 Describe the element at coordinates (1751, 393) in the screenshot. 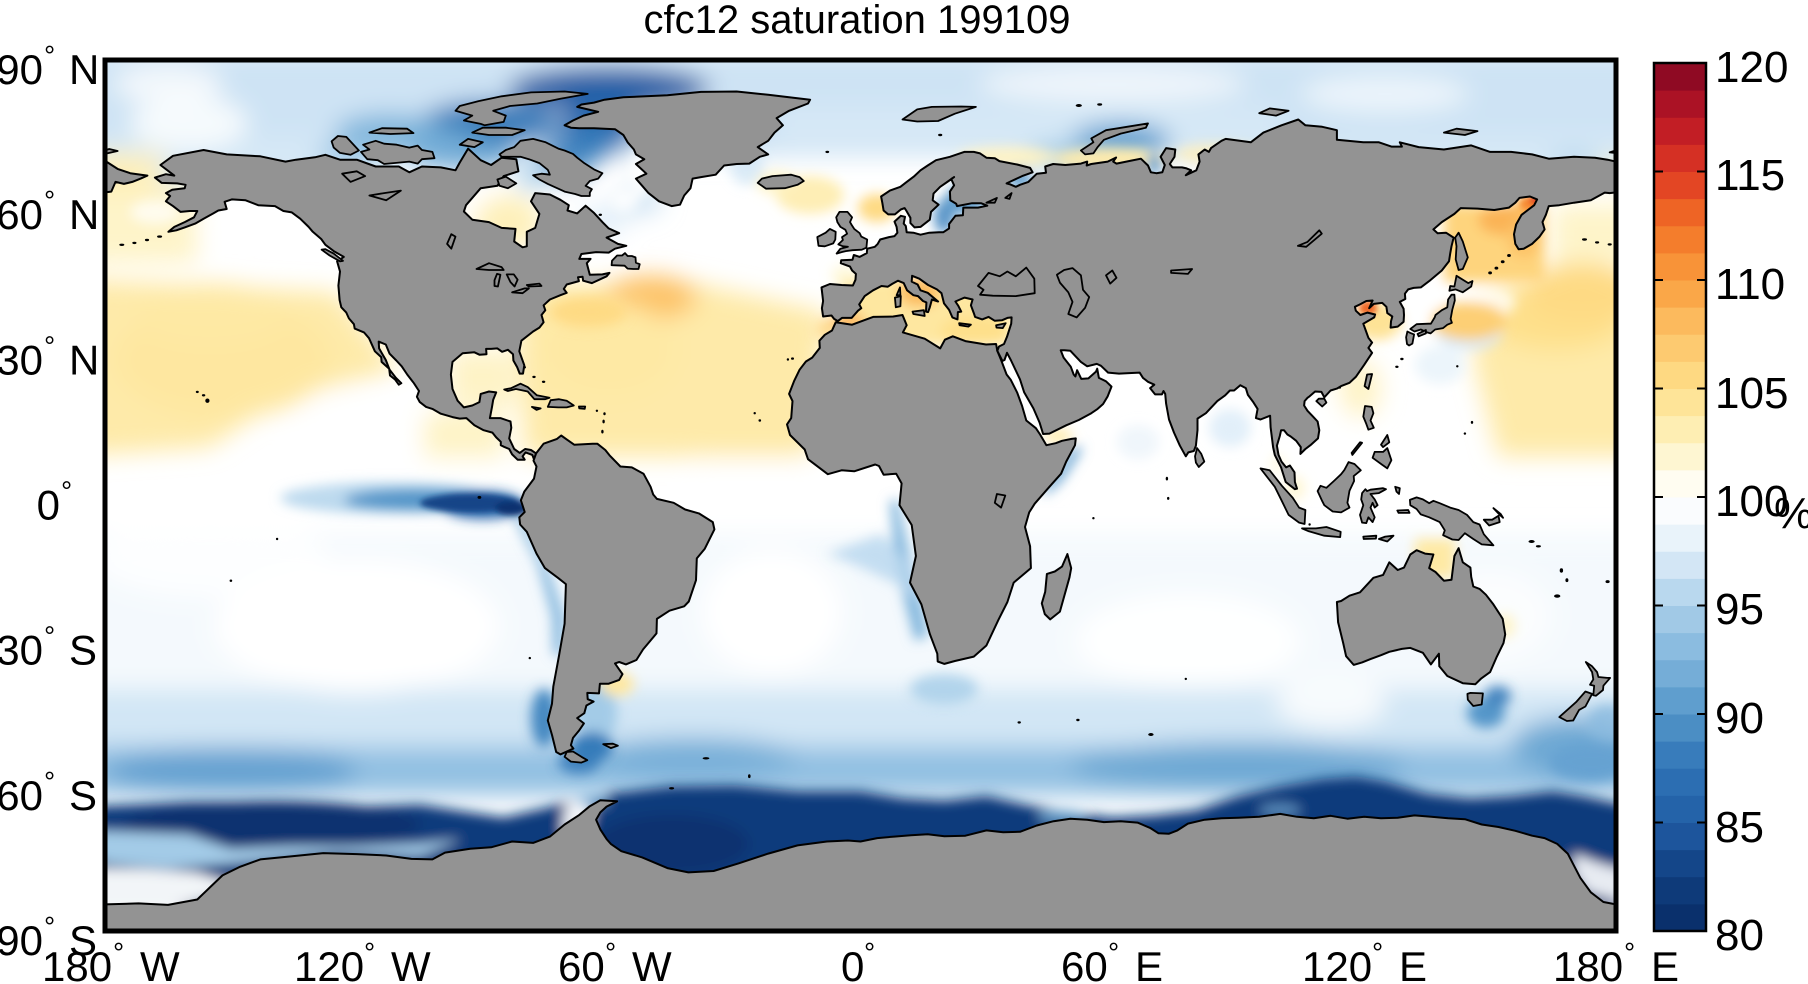

I see `svg-text: 105` at that location.